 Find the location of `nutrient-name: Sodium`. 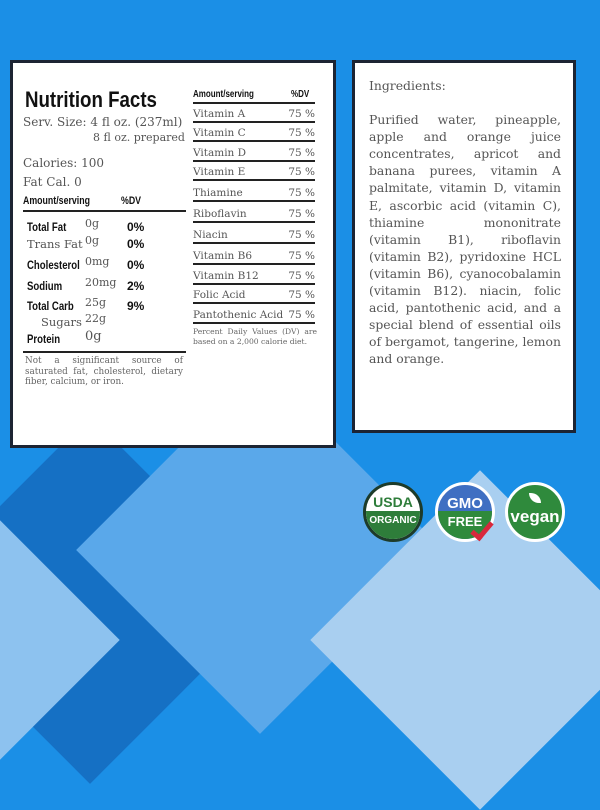

nutrient-name: Sodium is located at coordinates (45, 286).